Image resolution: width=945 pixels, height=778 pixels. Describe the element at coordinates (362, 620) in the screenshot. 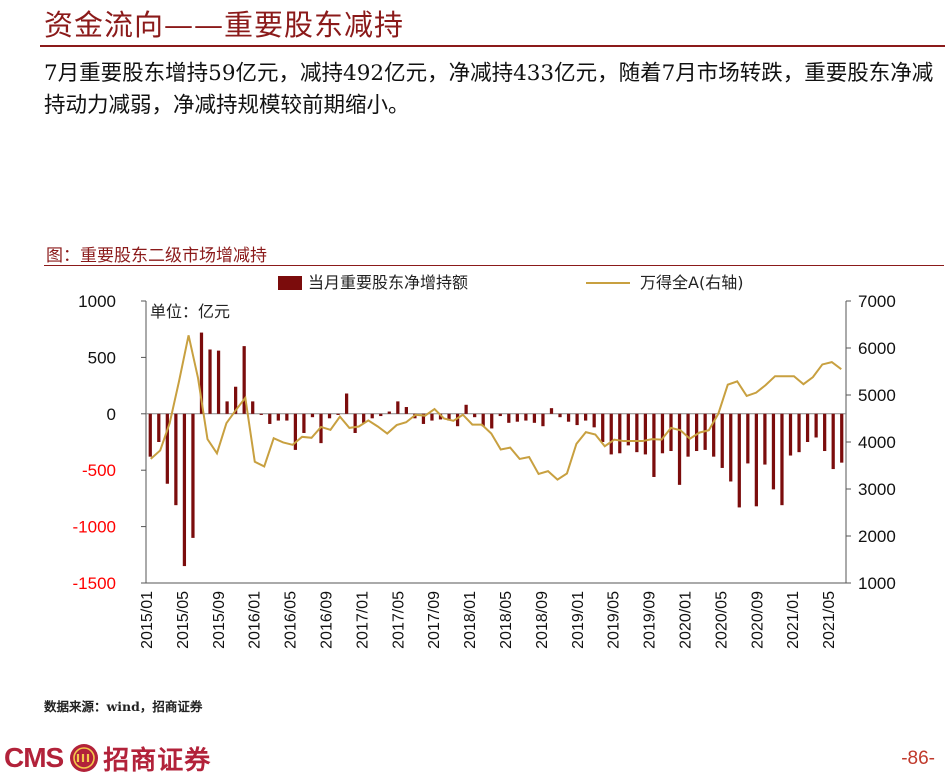

I see `x-tick-label: 2017/01` at that location.